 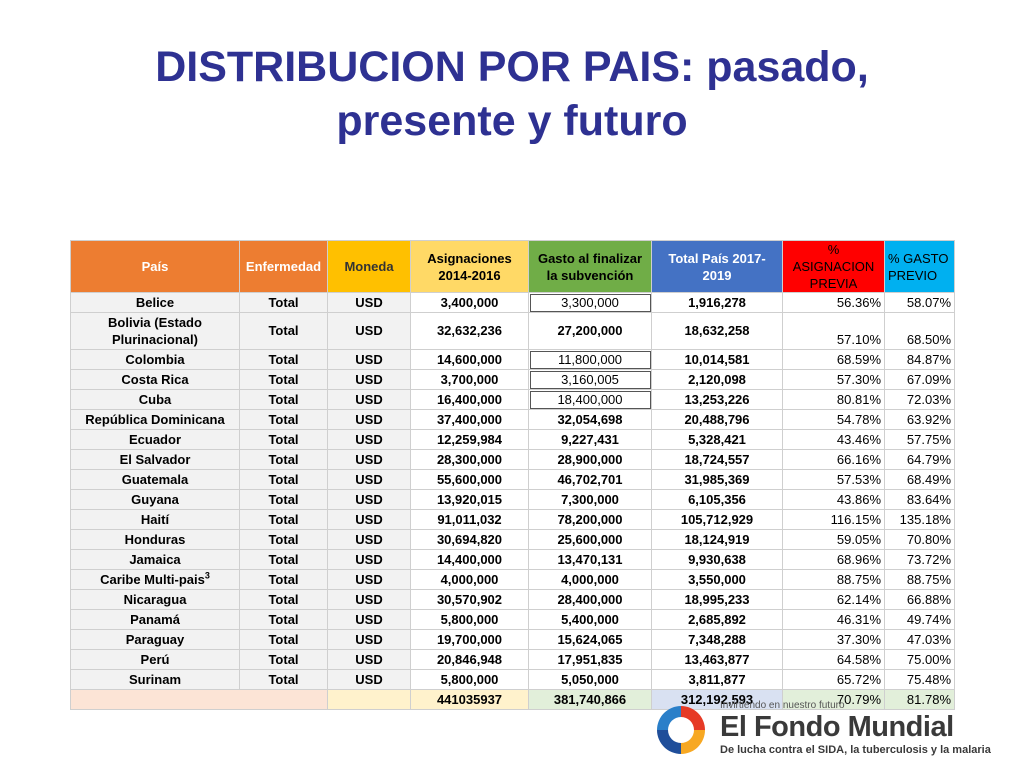 I want to click on alloc-cell: 32,632,236, so click(x=469, y=331).